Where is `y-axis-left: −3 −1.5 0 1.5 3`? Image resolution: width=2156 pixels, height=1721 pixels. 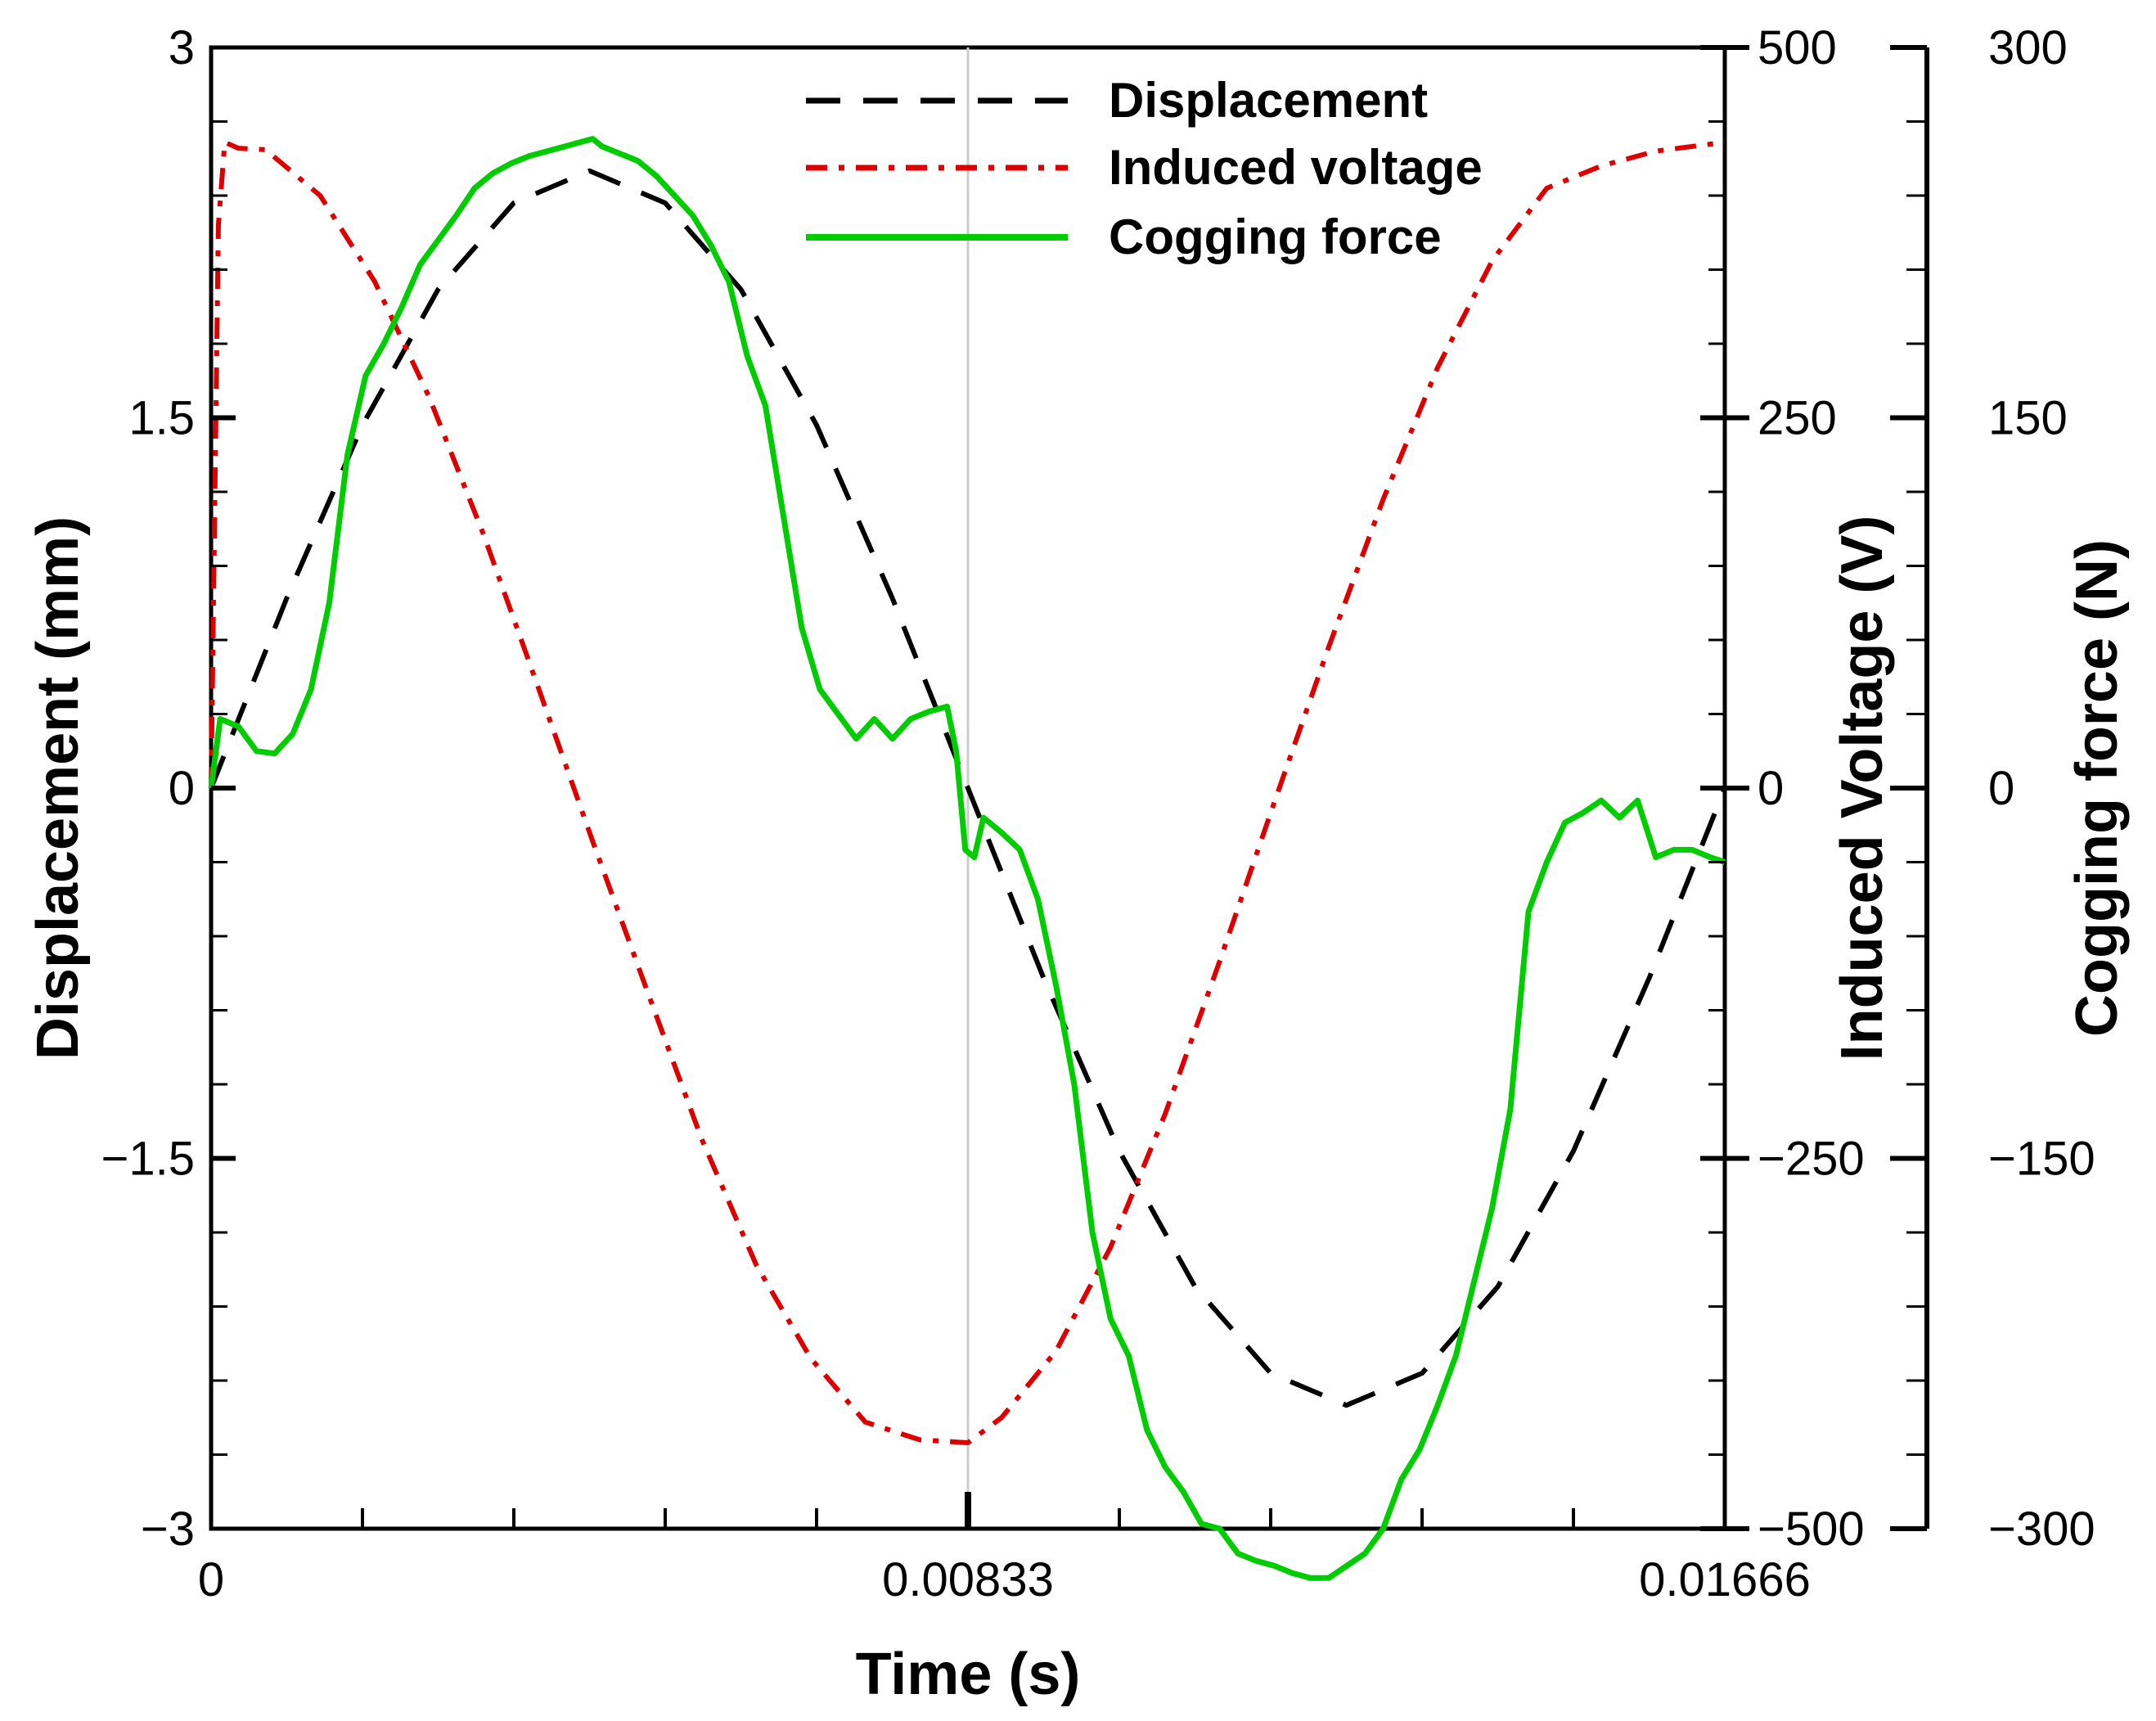 y-axis-left: −3 −1.5 0 1.5 3 is located at coordinates (168, 788).